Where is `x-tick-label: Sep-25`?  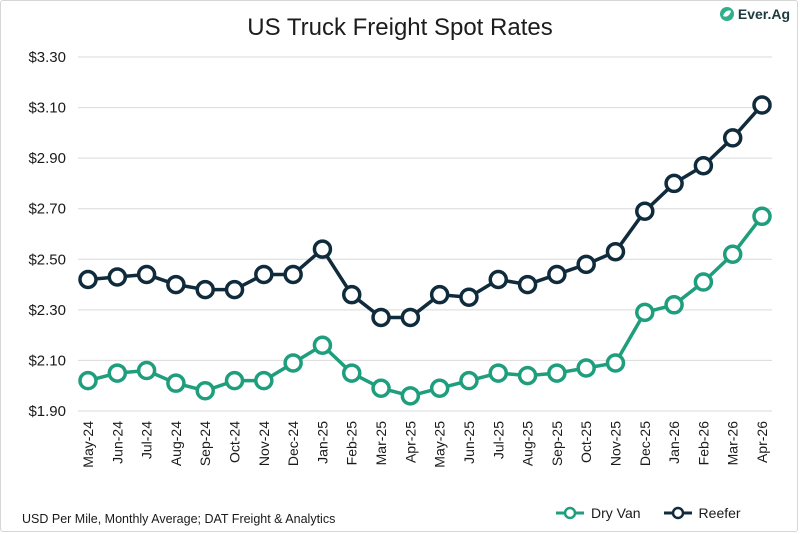 x-tick-label: Sep-25 is located at coordinates (557, 443).